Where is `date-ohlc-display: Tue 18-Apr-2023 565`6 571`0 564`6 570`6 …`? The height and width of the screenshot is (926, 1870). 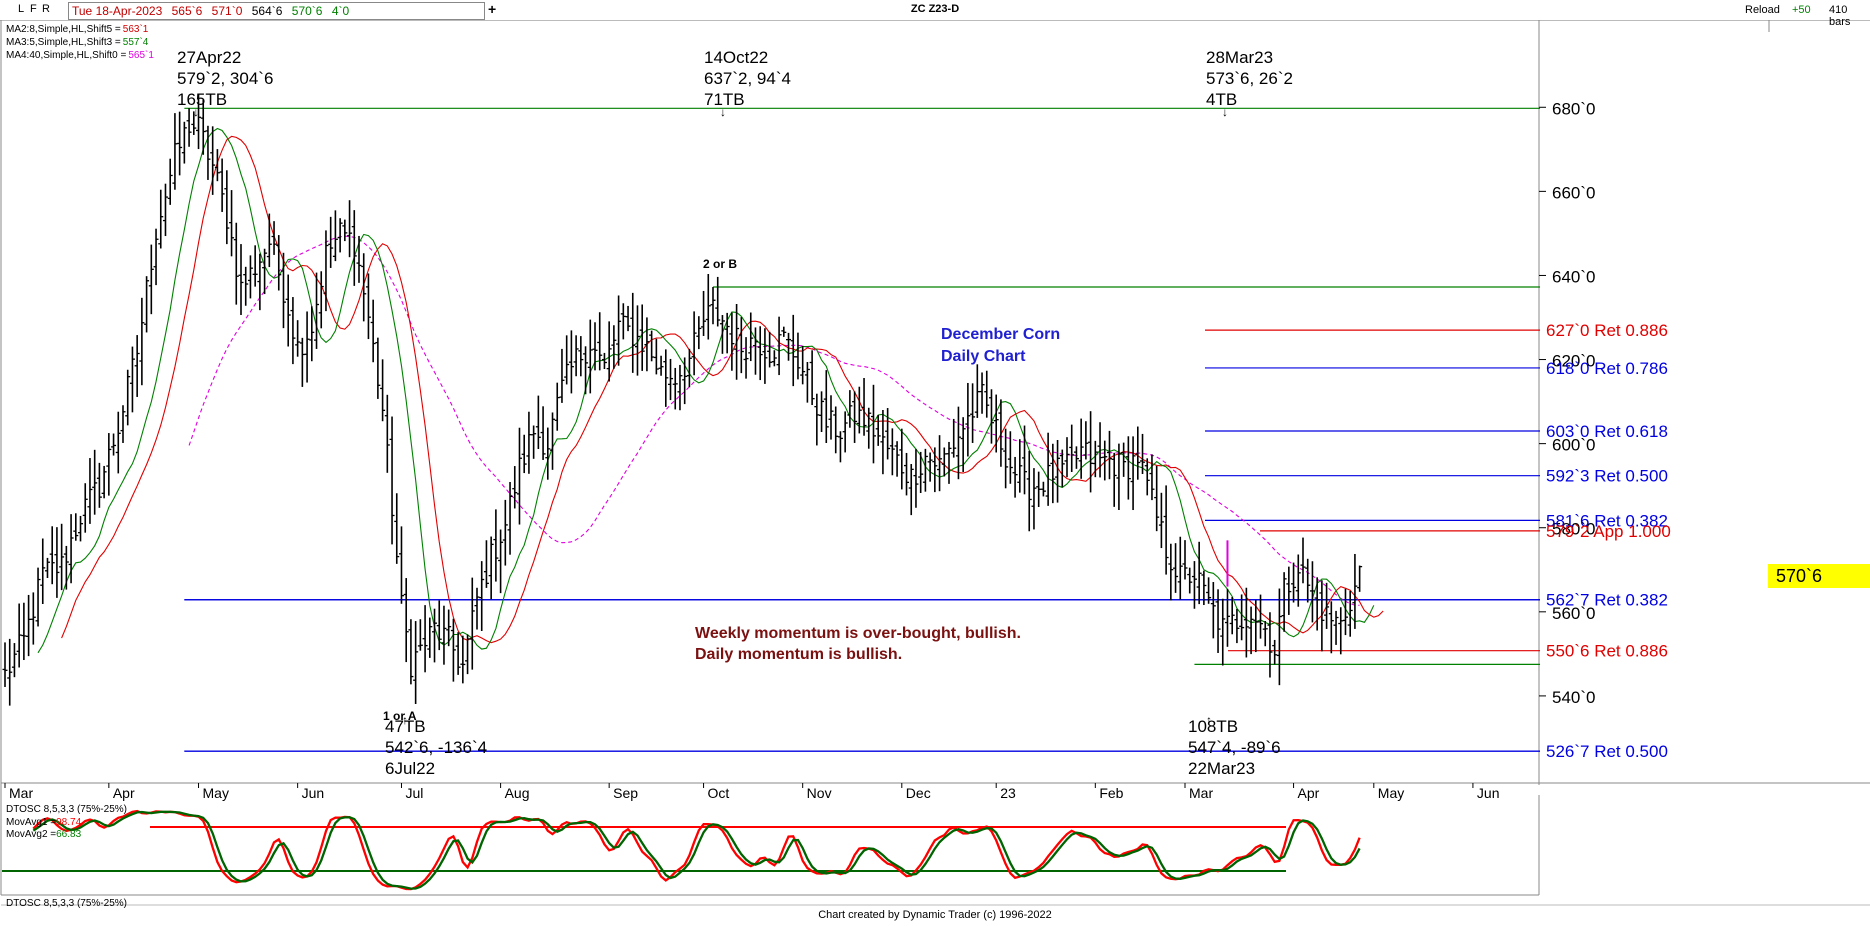 date-ohlc-display: Tue 18-Apr-2023 565`6 571`0 564`6 570`6 … is located at coordinates (276, 11).